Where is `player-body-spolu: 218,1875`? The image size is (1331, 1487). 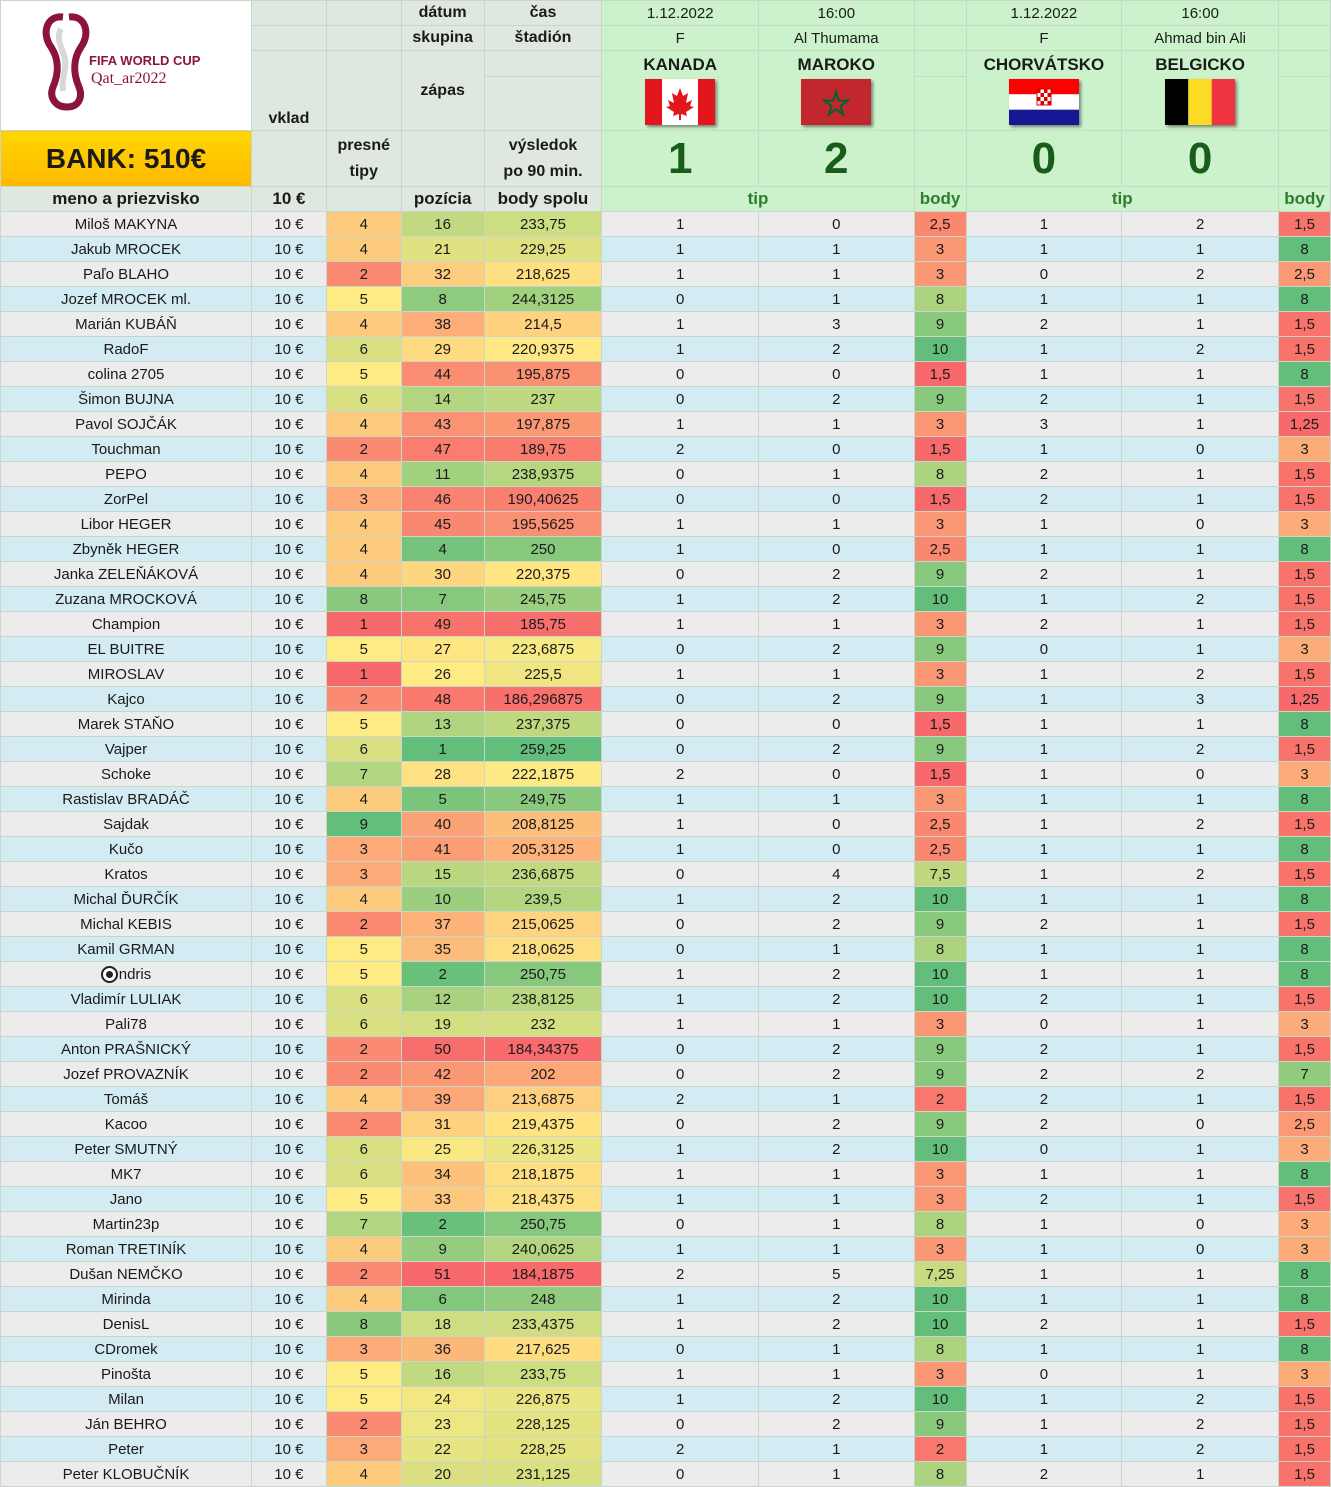 player-body-spolu: 218,1875 is located at coordinates (543, 1174).